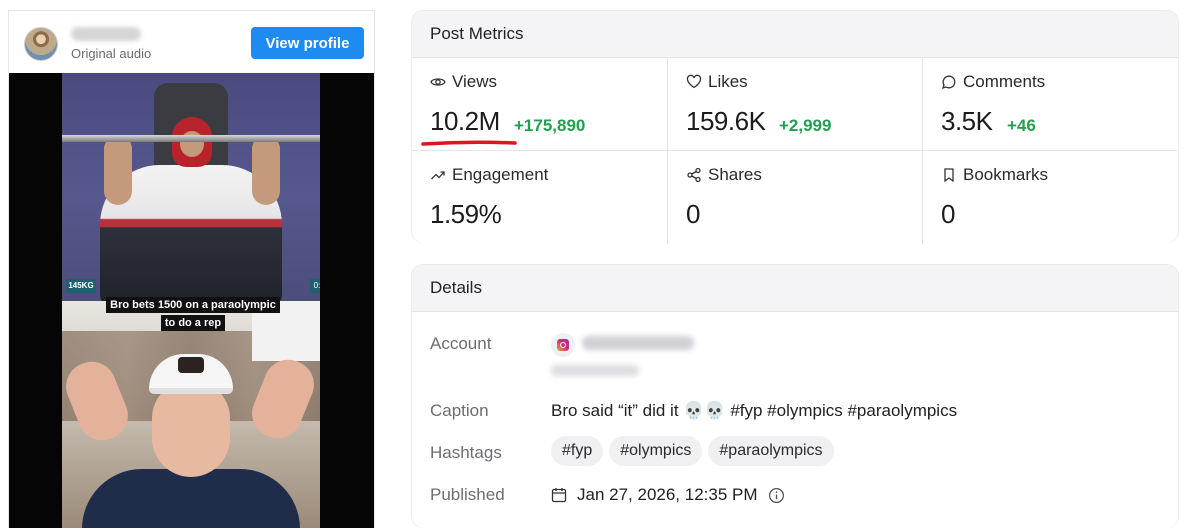 The width and height of the screenshot is (1200, 531). What do you see at coordinates (456, 287) in the screenshot?
I see `details-title: Details` at bounding box center [456, 287].